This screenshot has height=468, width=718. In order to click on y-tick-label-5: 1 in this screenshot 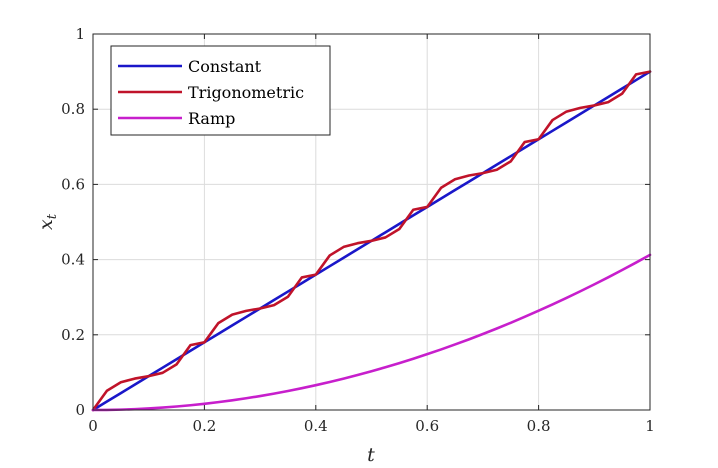, I will do `click(80, 34)`.